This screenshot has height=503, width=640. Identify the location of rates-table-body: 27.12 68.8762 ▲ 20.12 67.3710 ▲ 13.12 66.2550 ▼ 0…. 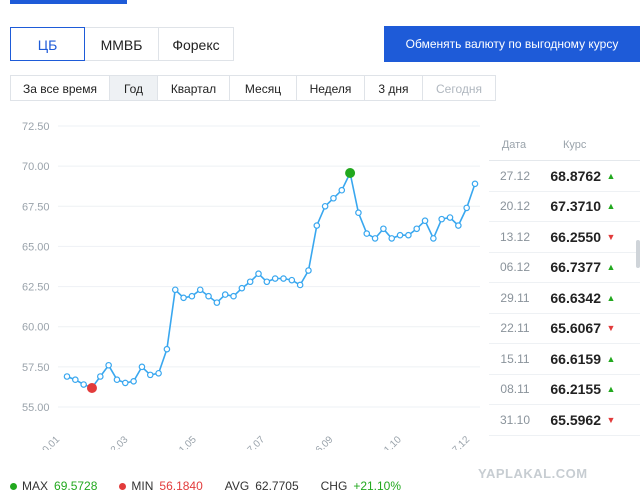
(564, 298).